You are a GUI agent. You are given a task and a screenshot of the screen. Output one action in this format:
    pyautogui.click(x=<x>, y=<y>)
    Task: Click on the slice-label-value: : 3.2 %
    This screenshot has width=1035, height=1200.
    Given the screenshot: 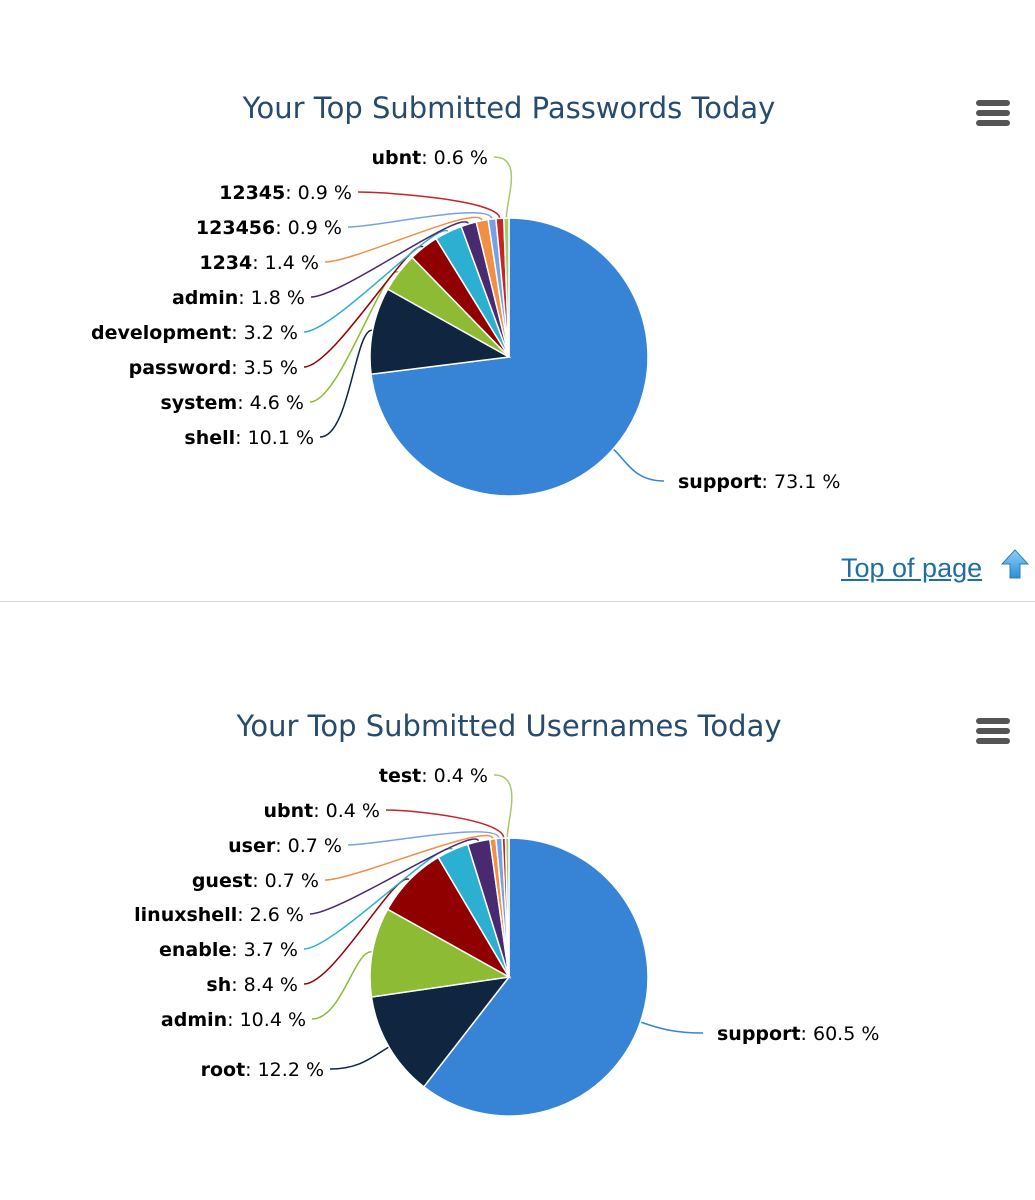 What is the action you would take?
    pyautogui.click(x=264, y=333)
    